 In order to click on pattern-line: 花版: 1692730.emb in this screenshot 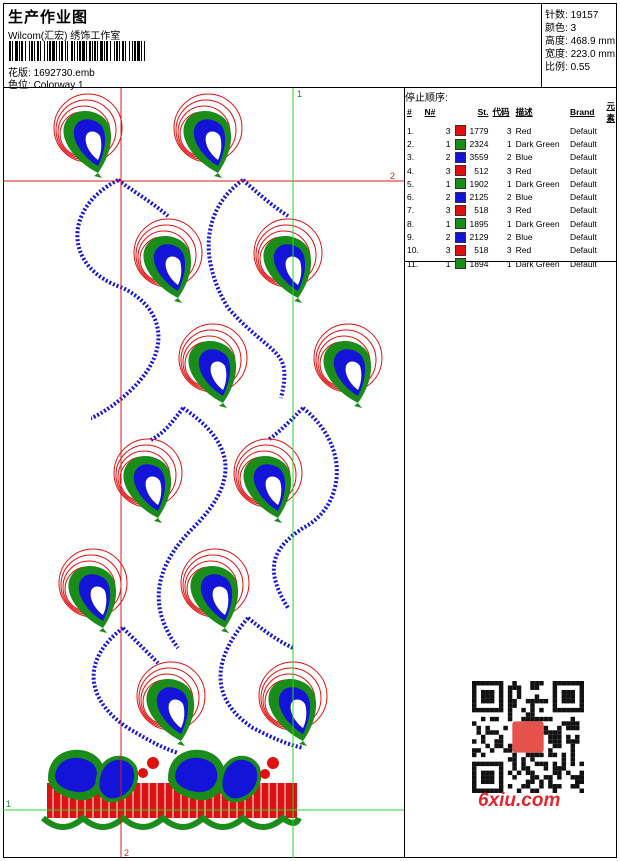, I will do `click(51, 71)`.